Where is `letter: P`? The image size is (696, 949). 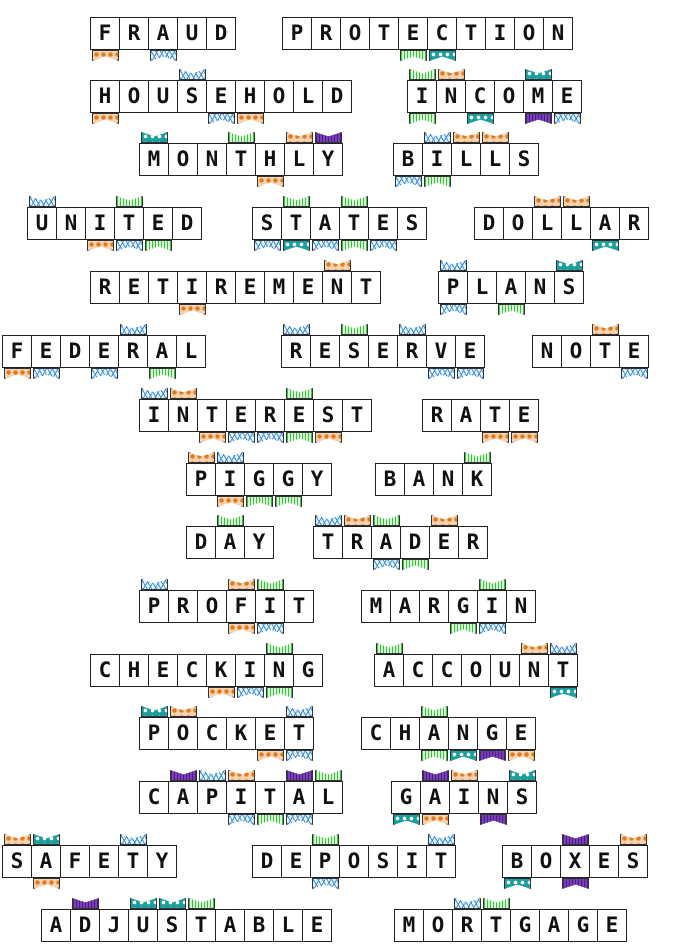 letter: P is located at coordinates (297, 33).